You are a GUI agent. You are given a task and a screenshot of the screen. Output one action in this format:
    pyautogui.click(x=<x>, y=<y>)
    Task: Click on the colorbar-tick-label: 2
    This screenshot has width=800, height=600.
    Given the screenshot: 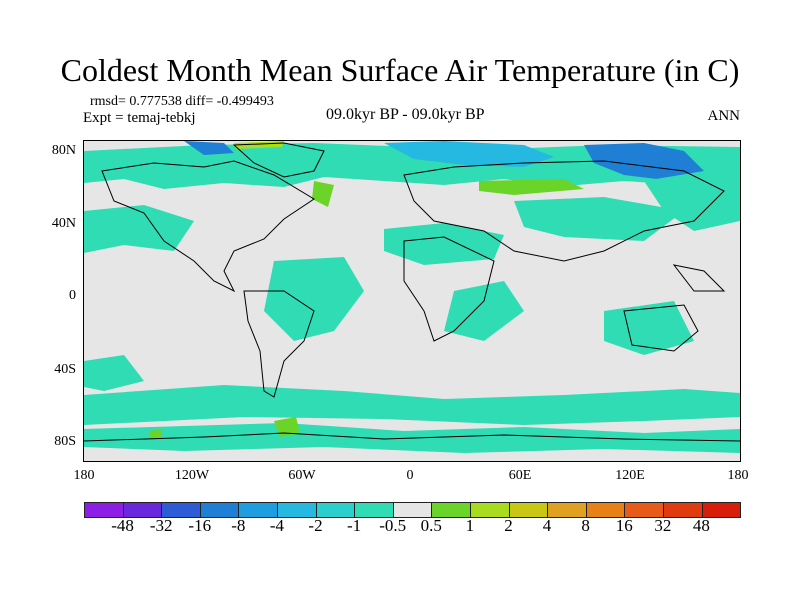 What is the action you would take?
    pyautogui.click(x=508, y=525)
    